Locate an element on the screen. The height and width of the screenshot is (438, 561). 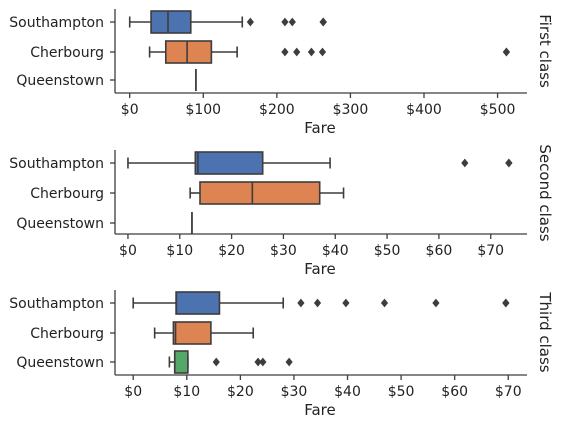
row-title-second-class: Second class is located at coordinates (545, 192).